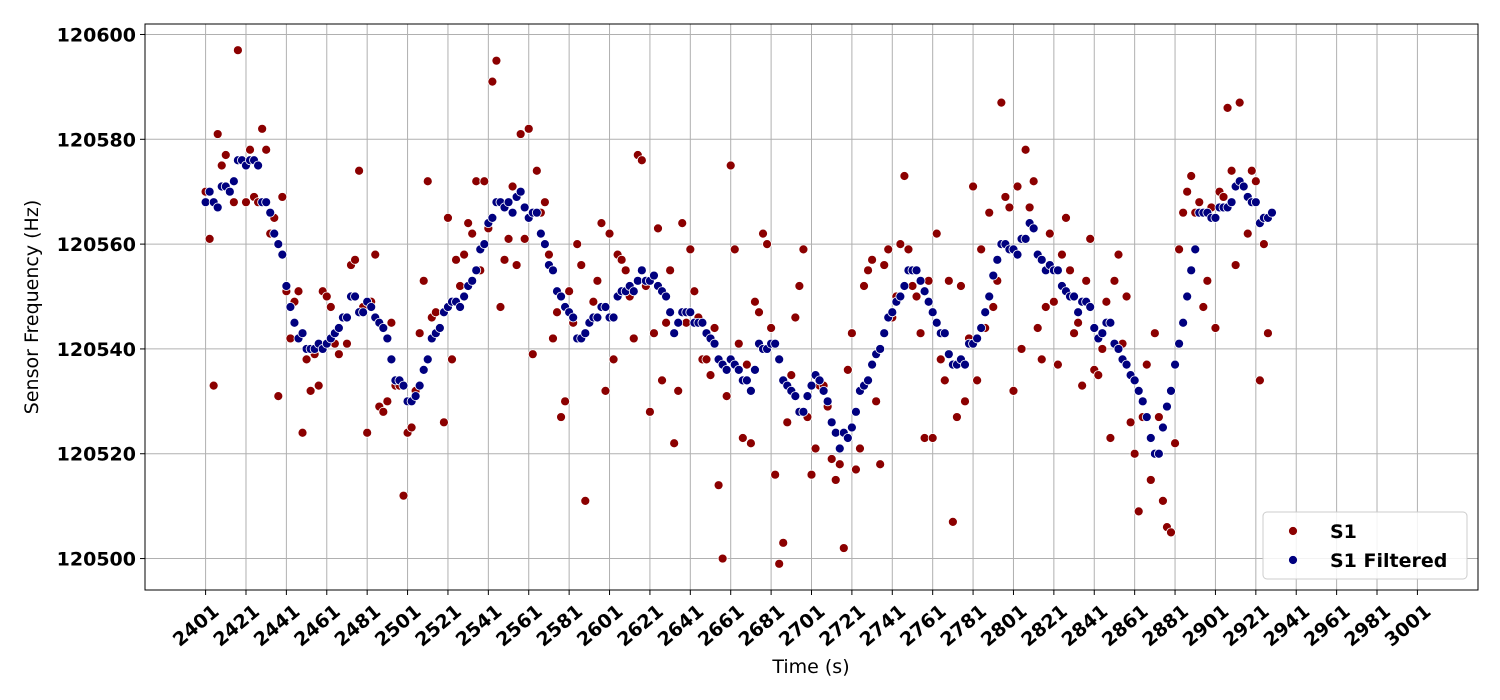 The height and width of the screenshot is (700, 1500). What do you see at coordinates (963, 625) in the screenshot?
I see `x-tick-label: 2781` at bounding box center [963, 625].